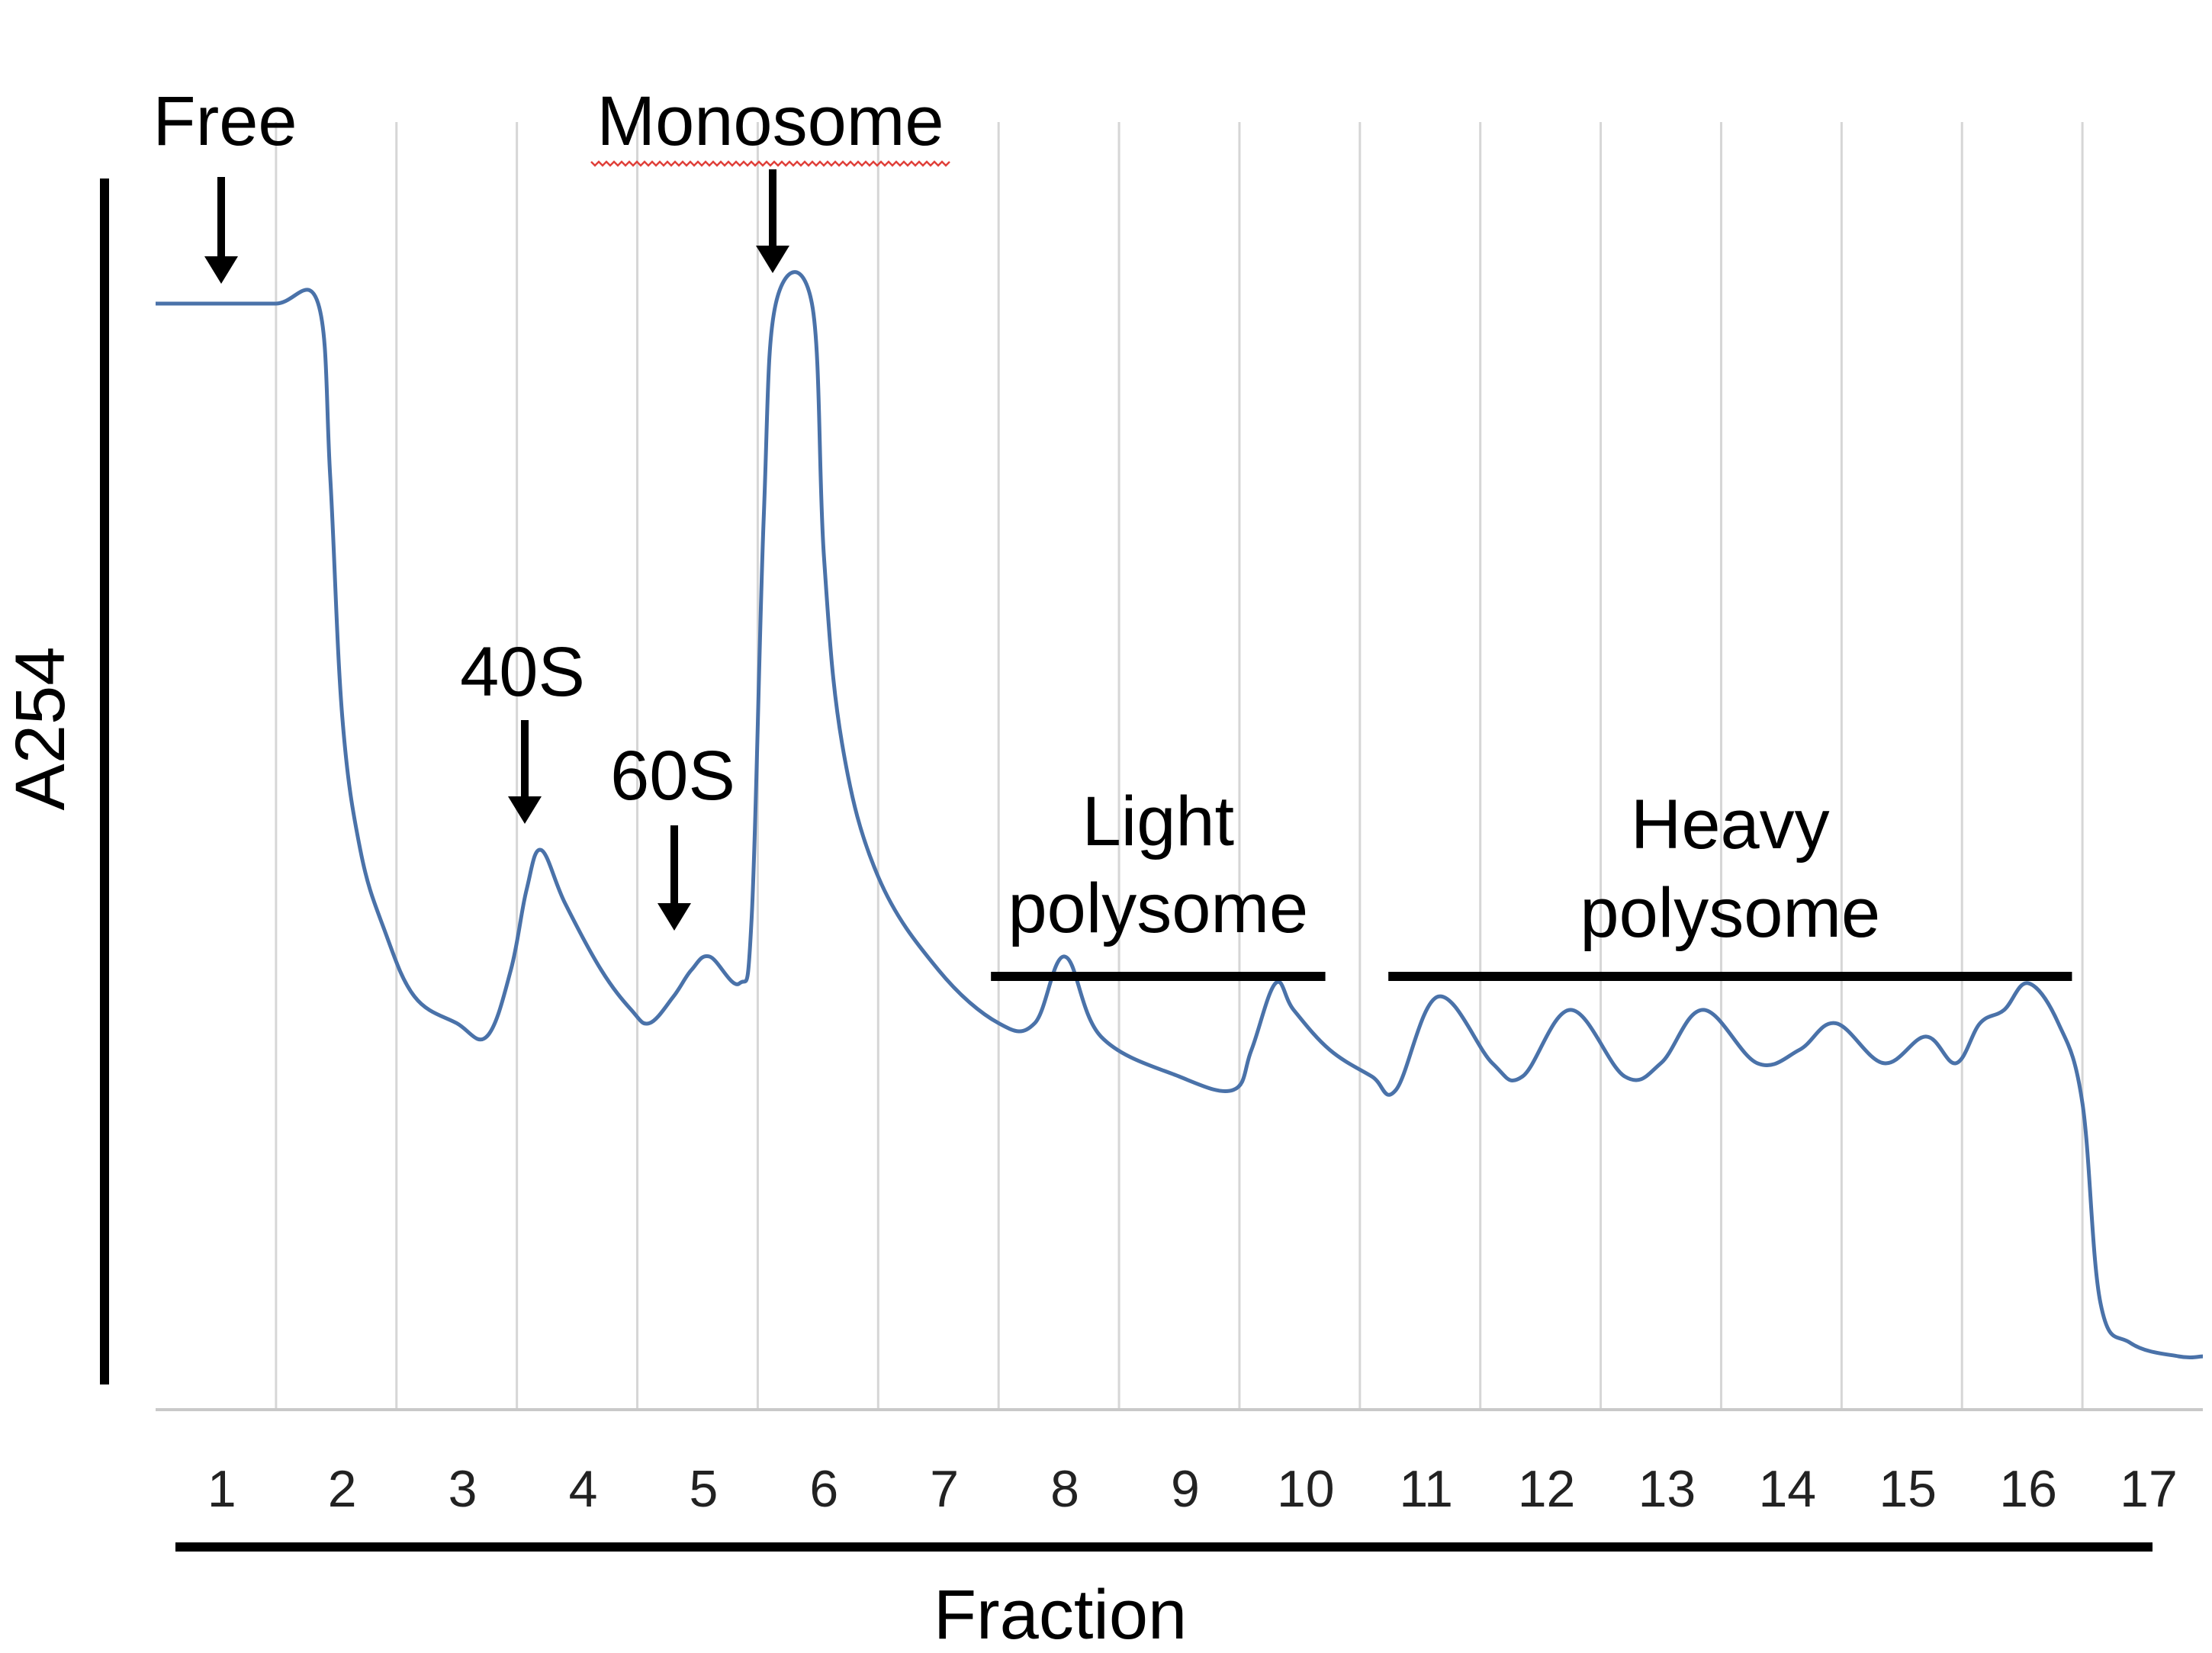  What do you see at coordinates (770, 163) in the screenshot?
I see `spellcheck-underline` at bounding box center [770, 163].